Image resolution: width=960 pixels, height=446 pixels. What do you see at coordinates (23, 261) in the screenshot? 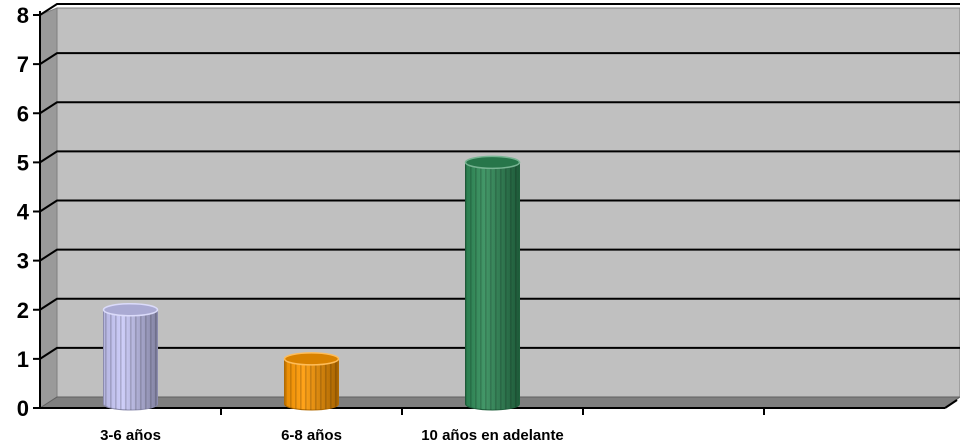
I see `y-tick-label: 3` at bounding box center [23, 261].